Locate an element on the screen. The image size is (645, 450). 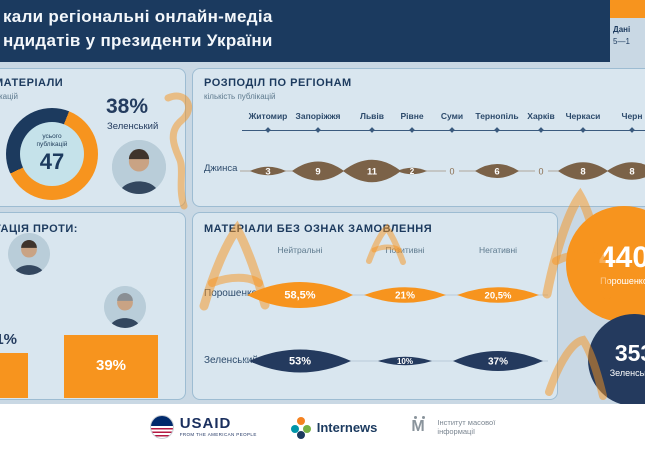
violin-zelensky-negative is located at coordinates (498, 361).